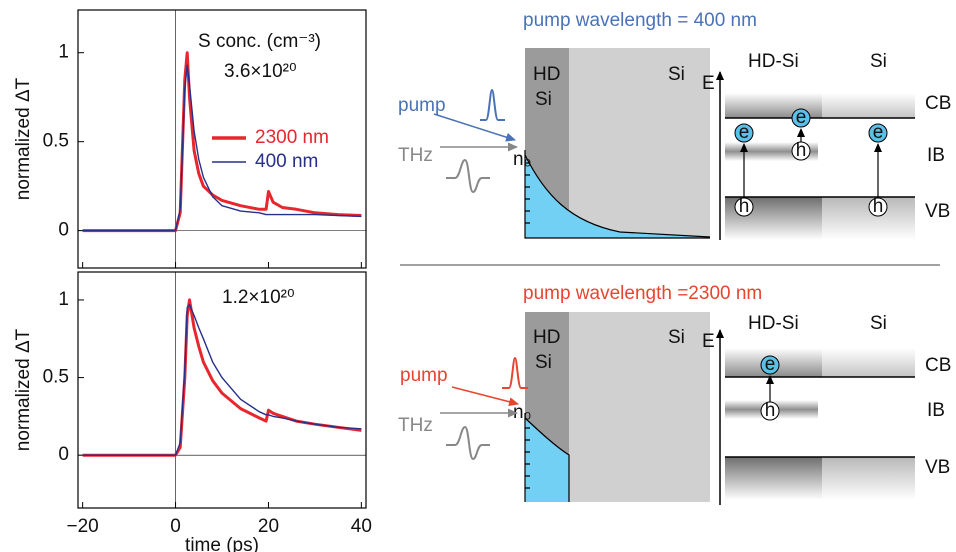 The width and height of the screenshot is (956, 552). What do you see at coordinates (268, 526) in the screenshot?
I see `x-tick-label: 20` at bounding box center [268, 526].